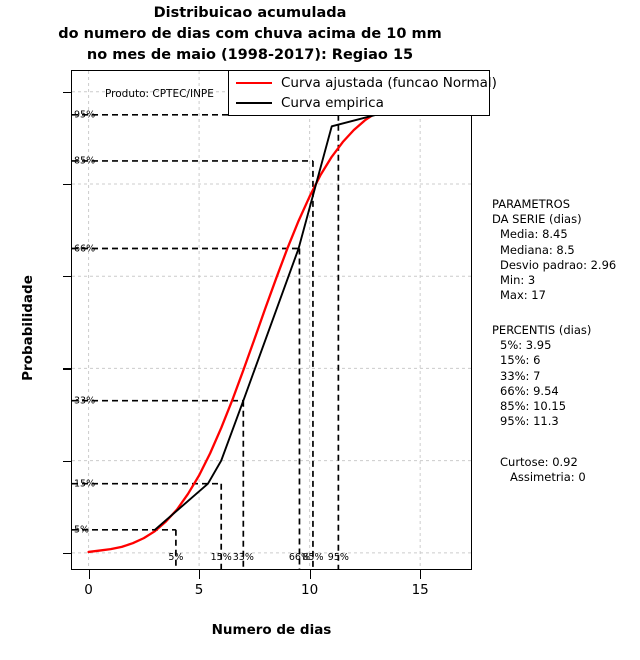  Describe the element at coordinates (529, 390) in the screenshot. I see `percentile-66: 66%: 9.54` at that location.